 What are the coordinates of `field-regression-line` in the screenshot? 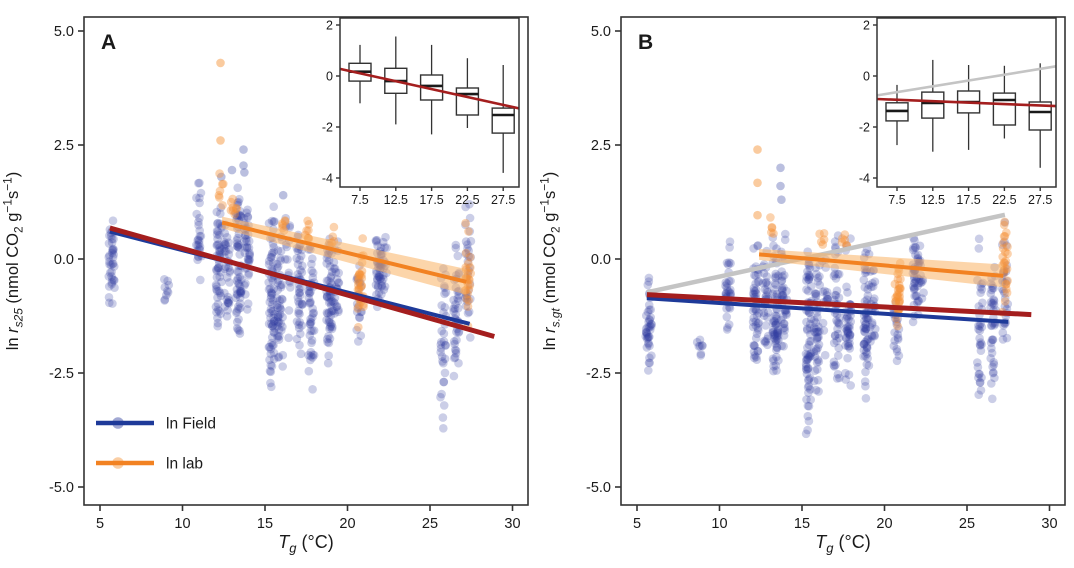 It's located at (827, 310).